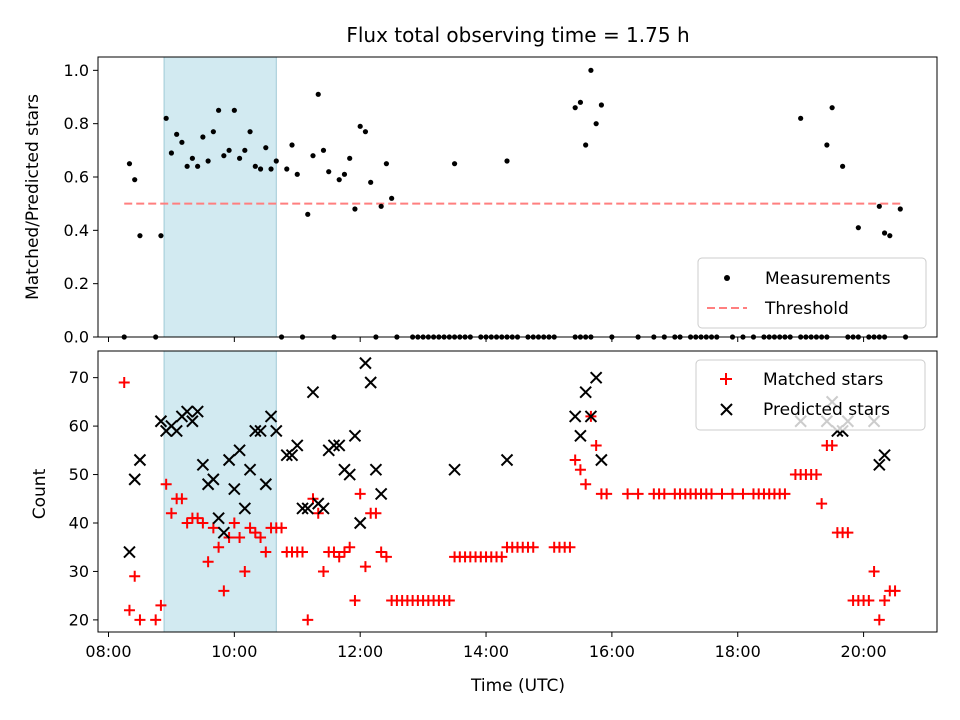 The image size is (960, 720). Describe the element at coordinates (517, 686) in the screenshot. I see `x-axis-label: Time (UTC)` at that location.